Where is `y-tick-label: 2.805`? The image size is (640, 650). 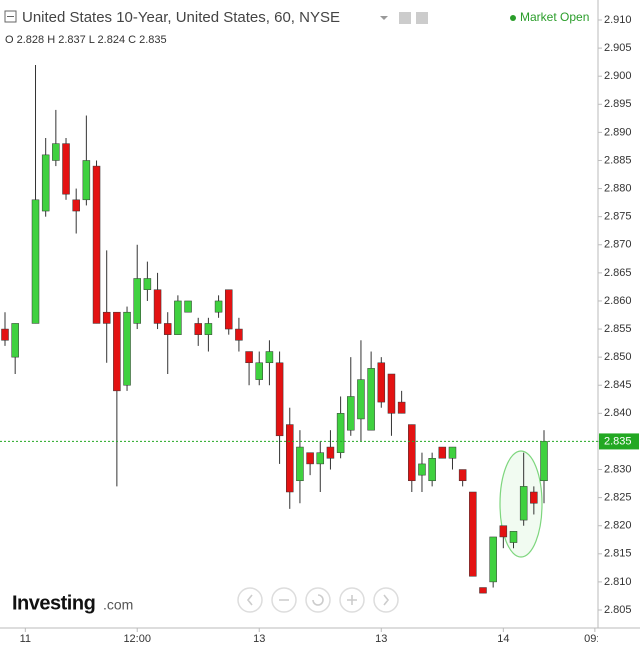 y-tick-label: 2.805 is located at coordinates (618, 610).